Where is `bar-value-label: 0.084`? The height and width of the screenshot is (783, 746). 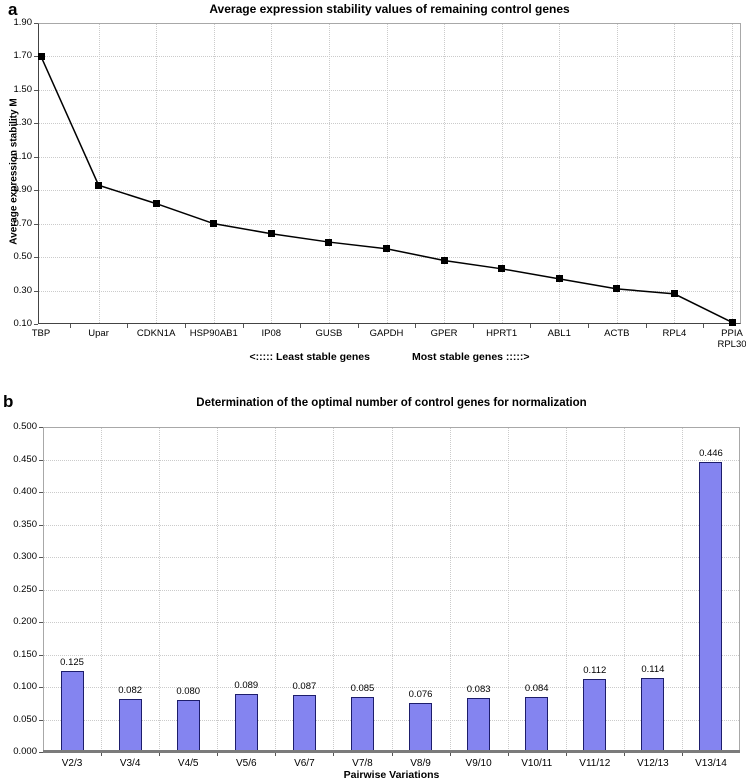 bar-value-label: 0.084 is located at coordinates (536, 689).